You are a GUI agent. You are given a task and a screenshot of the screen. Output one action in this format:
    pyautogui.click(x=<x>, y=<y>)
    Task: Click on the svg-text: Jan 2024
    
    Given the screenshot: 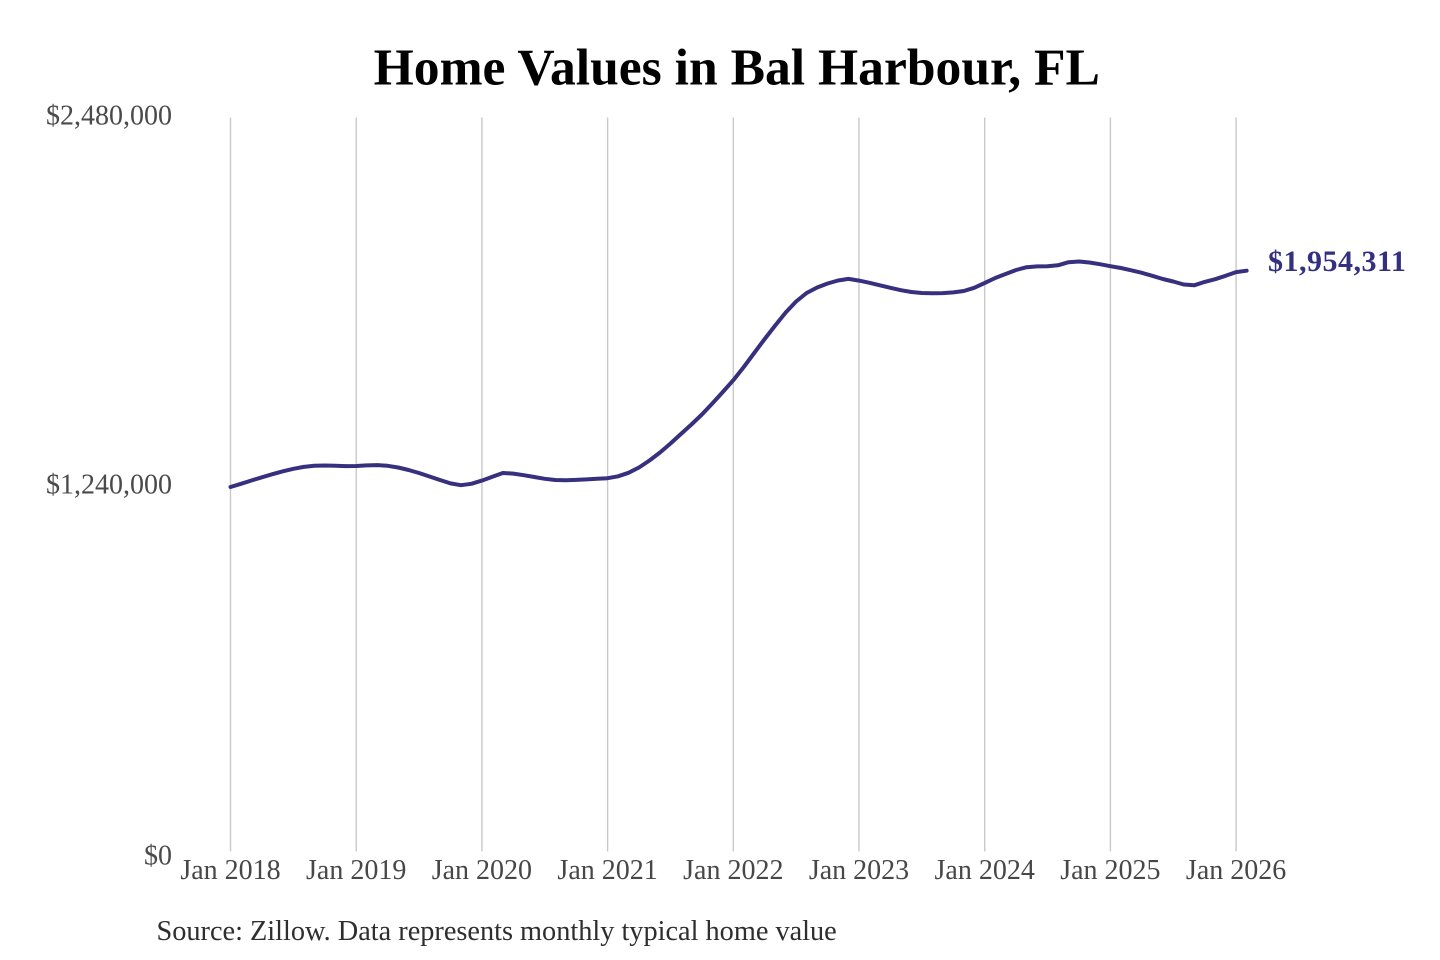 What is the action you would take?
    pyautogui.click(x=985, y=870)
    